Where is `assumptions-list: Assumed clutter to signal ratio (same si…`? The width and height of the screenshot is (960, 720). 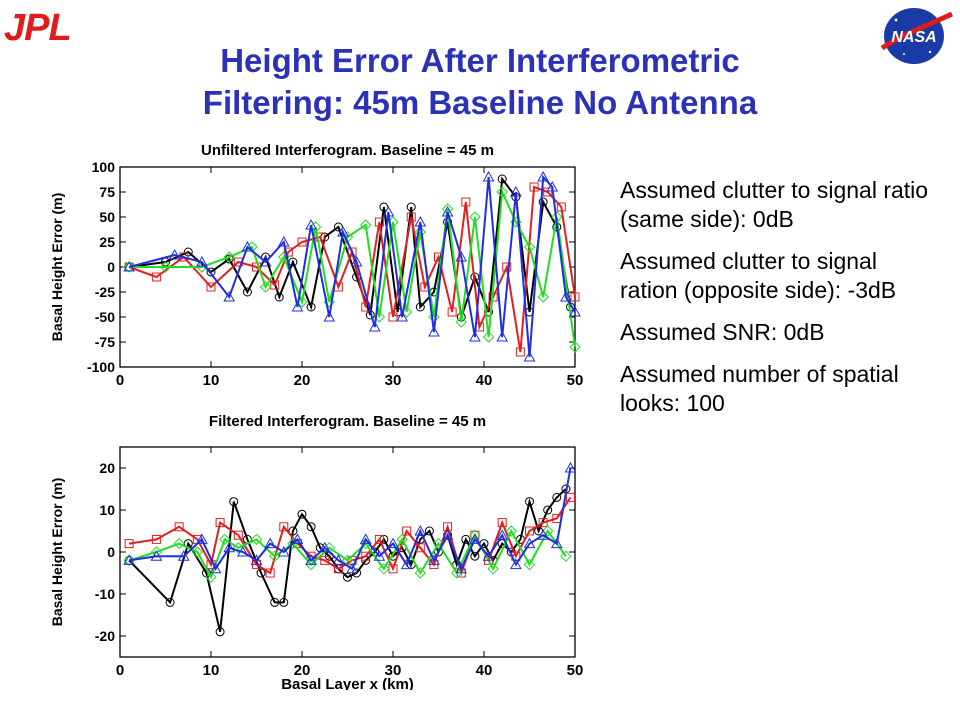
assumptions-list: Assumed clutter to signal ratio (same si… is located at coordinates (780, 303).